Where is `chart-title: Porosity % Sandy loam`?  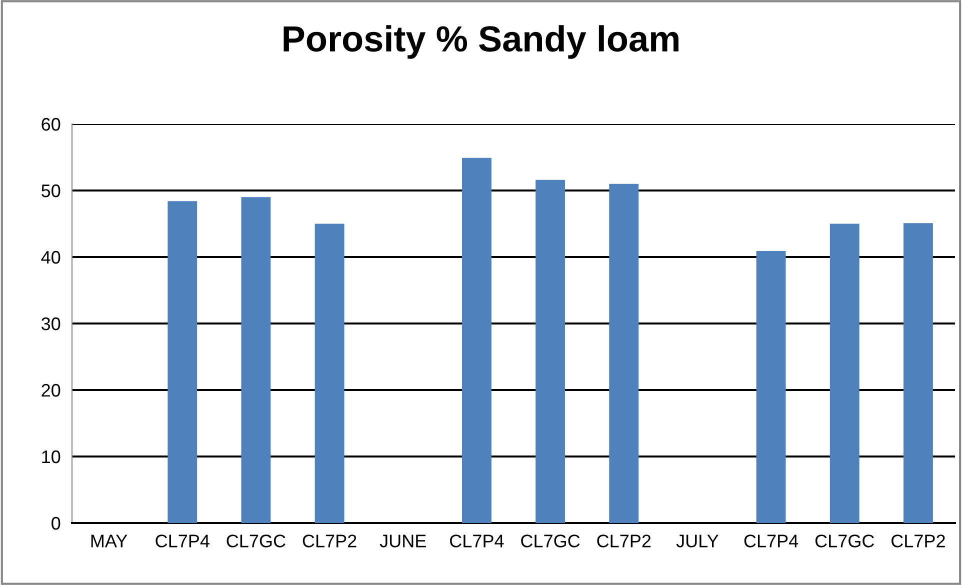 chart-title: Porosity % Sandy loam is located at coordinates (481, 42).